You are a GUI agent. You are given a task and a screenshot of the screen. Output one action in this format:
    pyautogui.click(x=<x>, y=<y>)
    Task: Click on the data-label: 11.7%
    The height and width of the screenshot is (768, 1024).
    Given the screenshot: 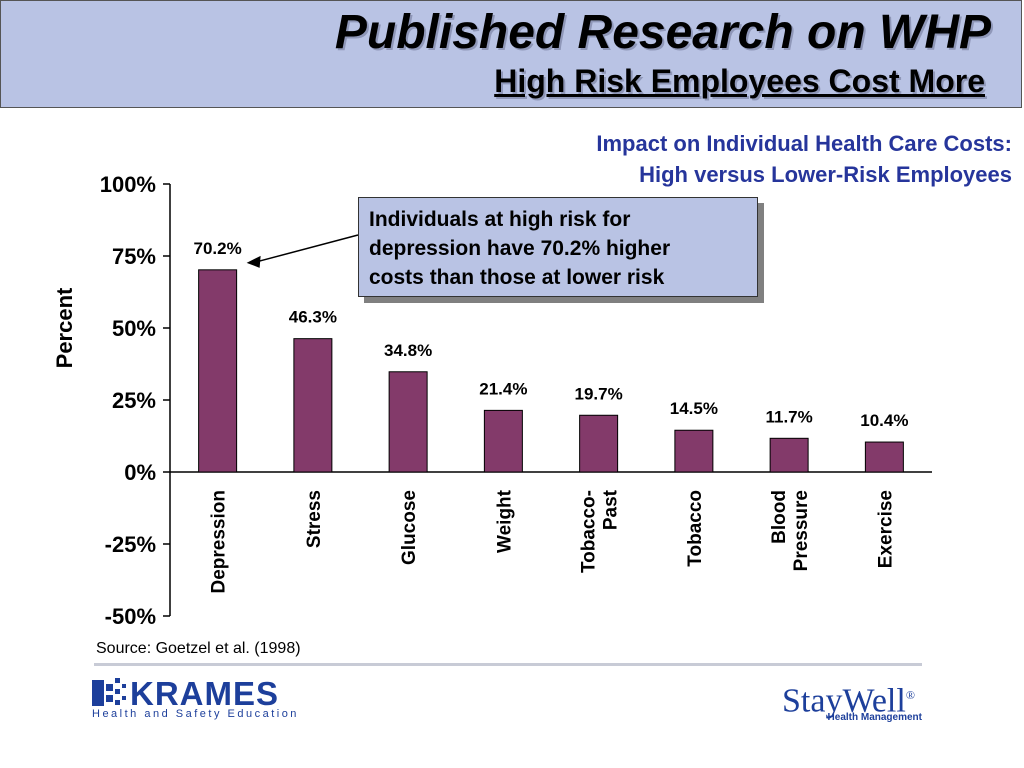 What is the action you would take?
    pyautogui.click(x=788, y=416)
    